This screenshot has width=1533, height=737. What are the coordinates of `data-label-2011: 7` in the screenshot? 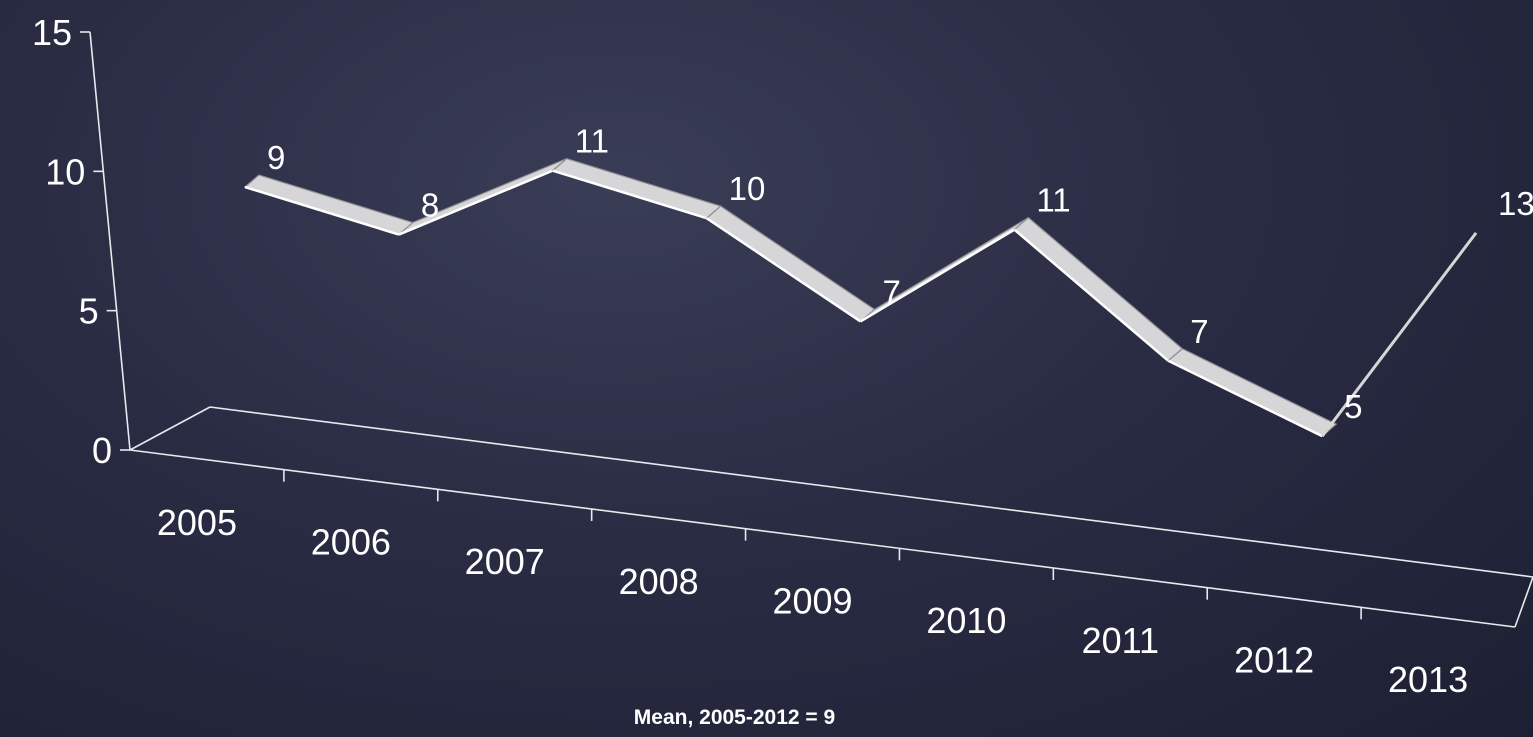 It's located at (1199, 331).